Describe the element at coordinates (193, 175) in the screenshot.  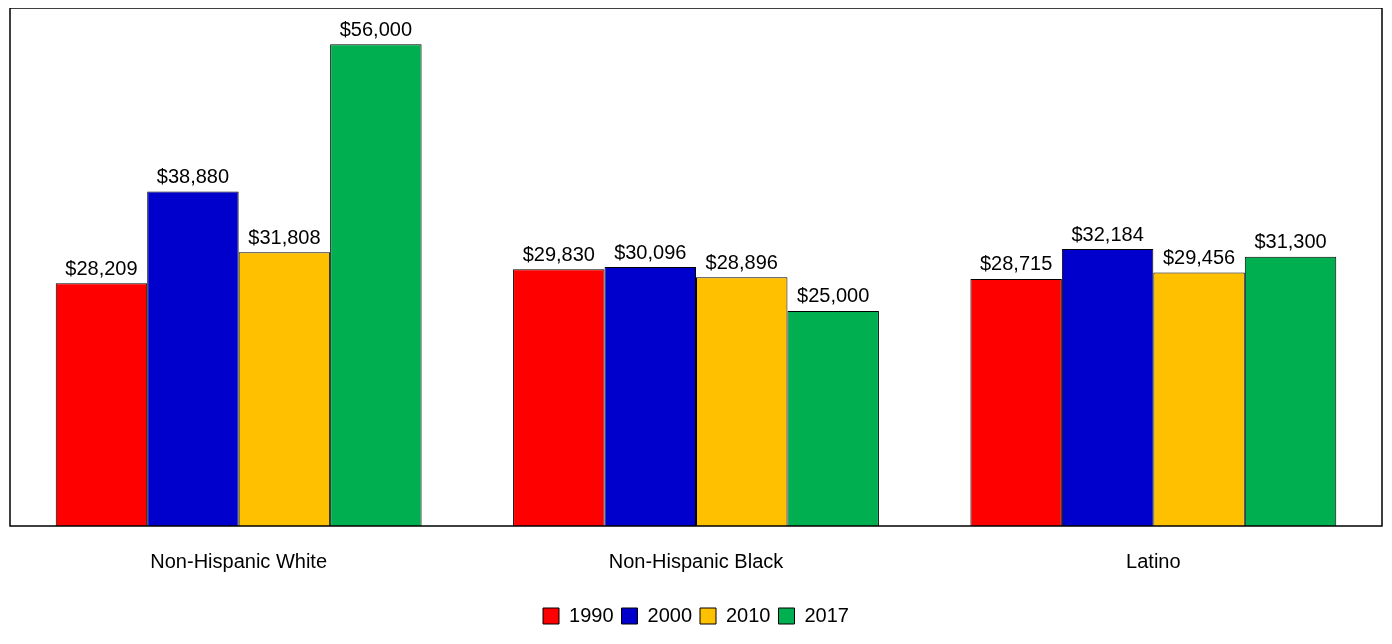
I see `data-label: $38,880` at that location.